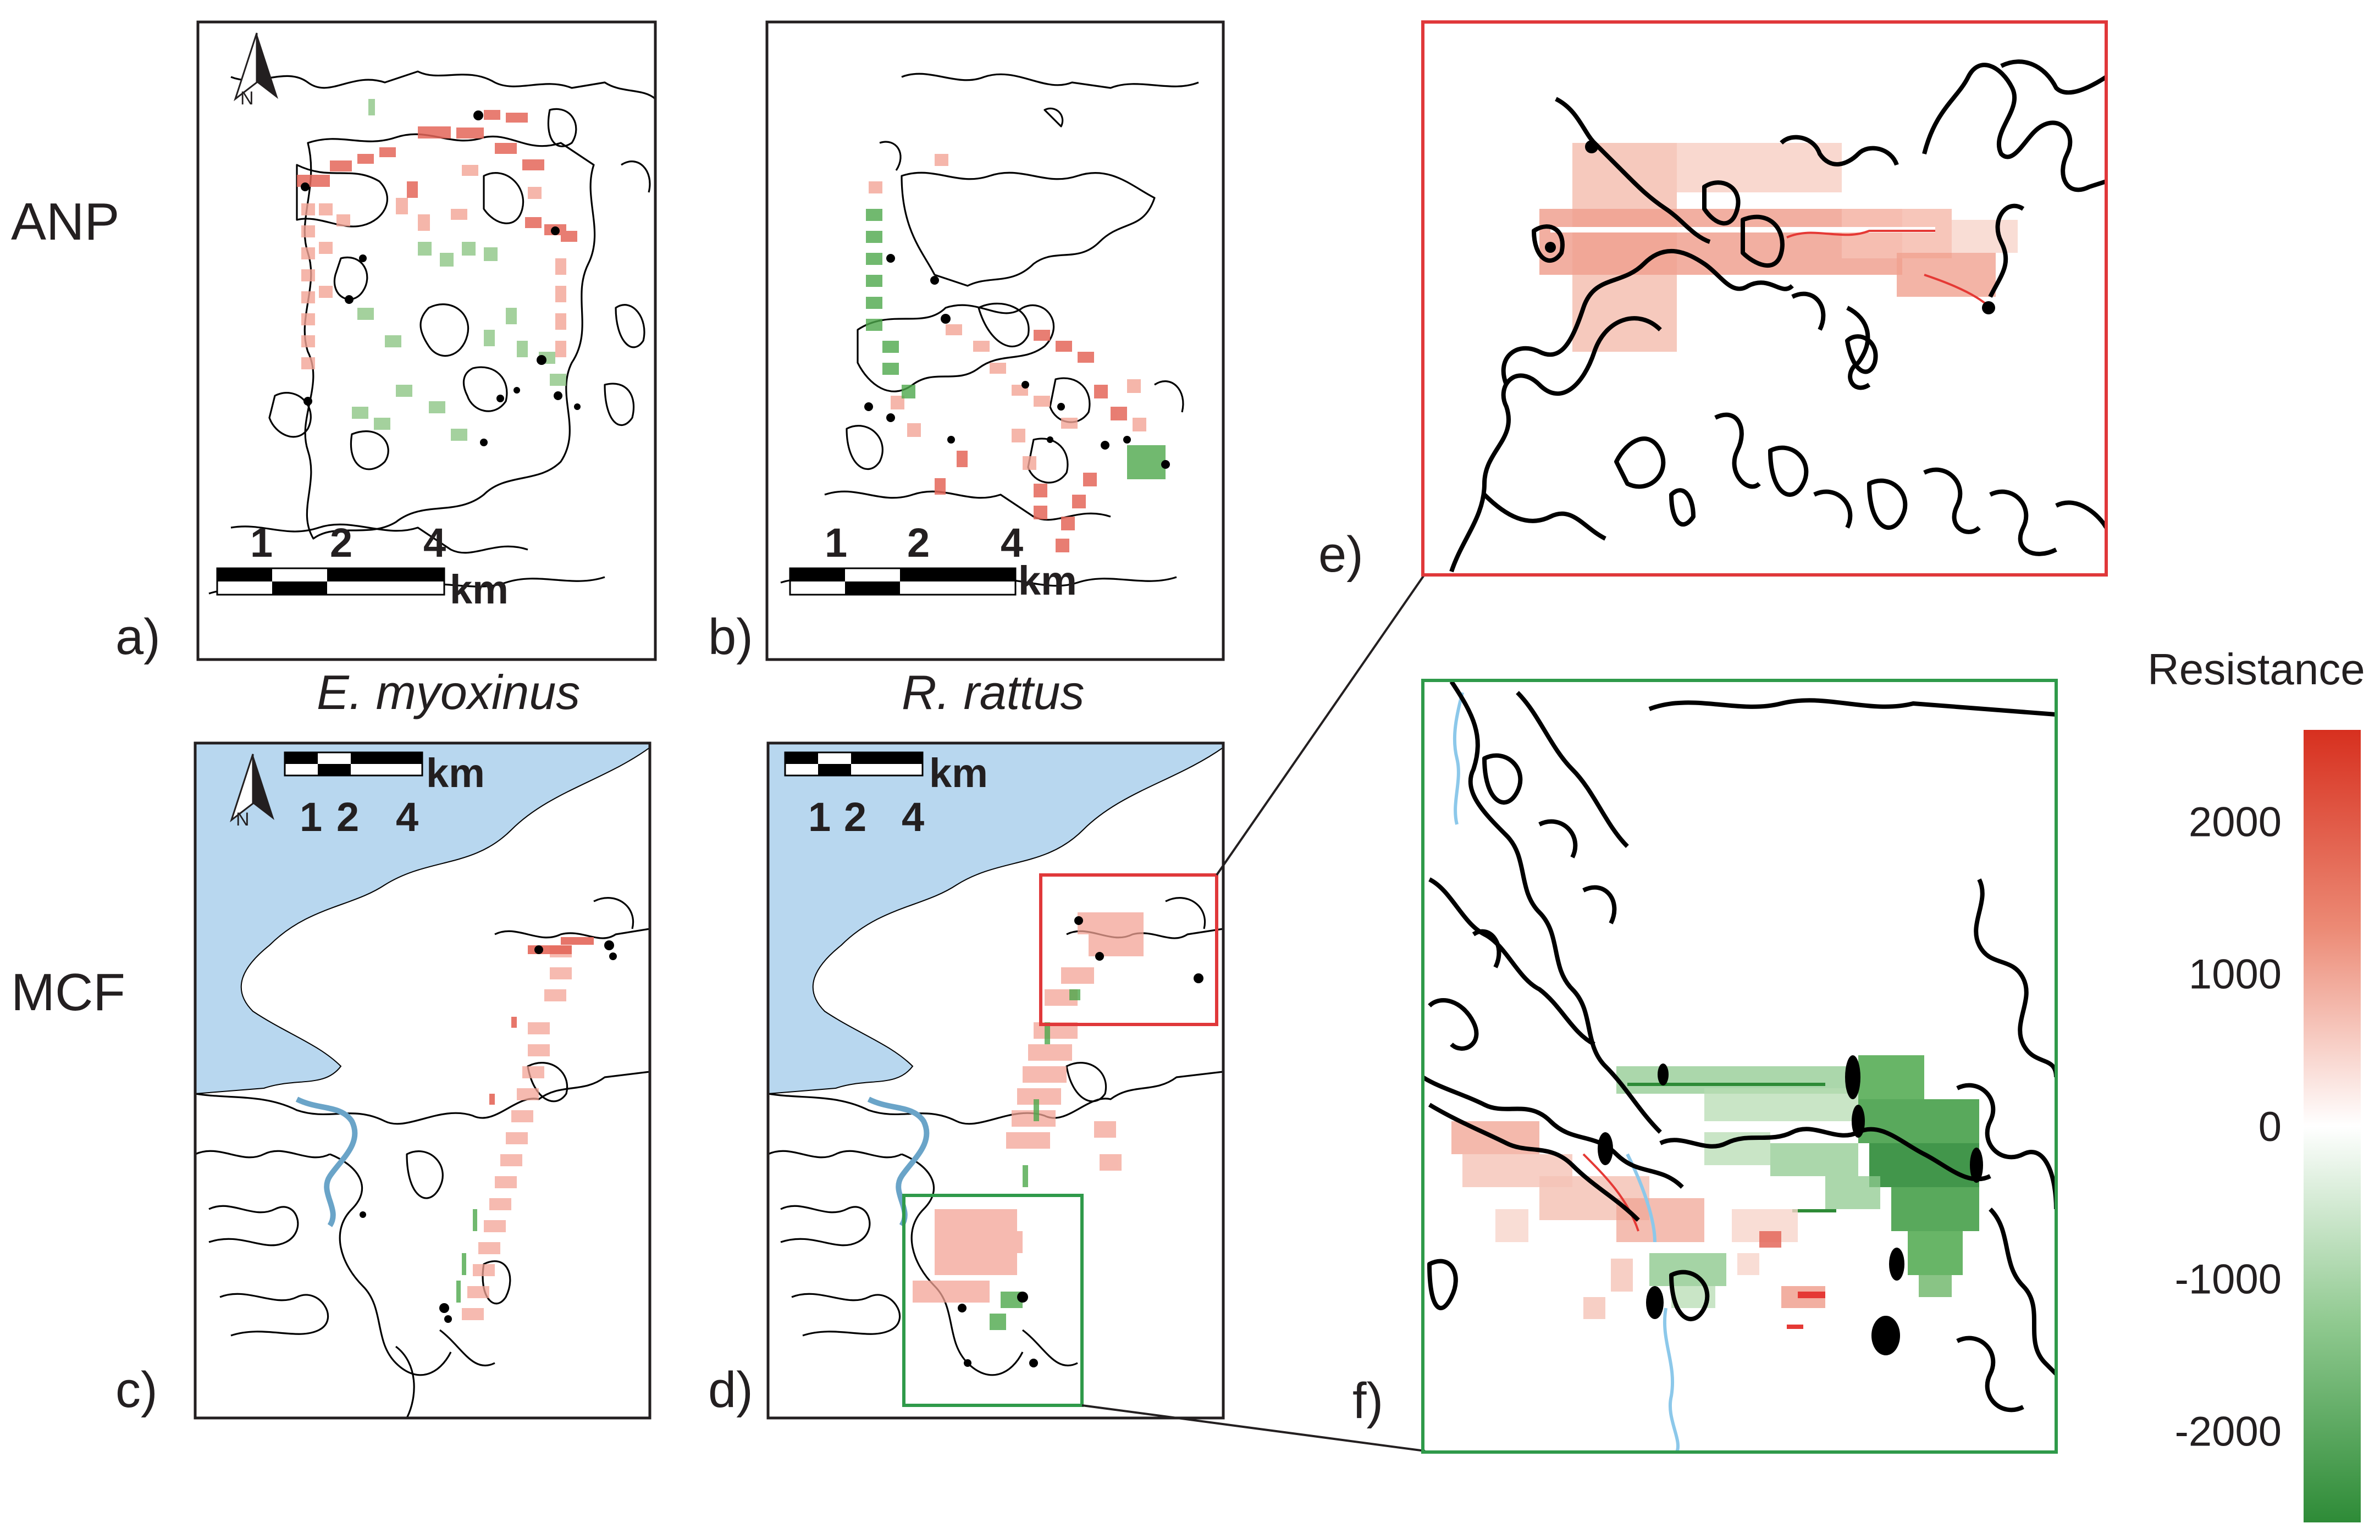 The width and height of the screenshot is (2380, 1540). Describe the element at coordinates (886, 795) in the screenshot. I see `scalebar-d: km 1 2 4` at that location.